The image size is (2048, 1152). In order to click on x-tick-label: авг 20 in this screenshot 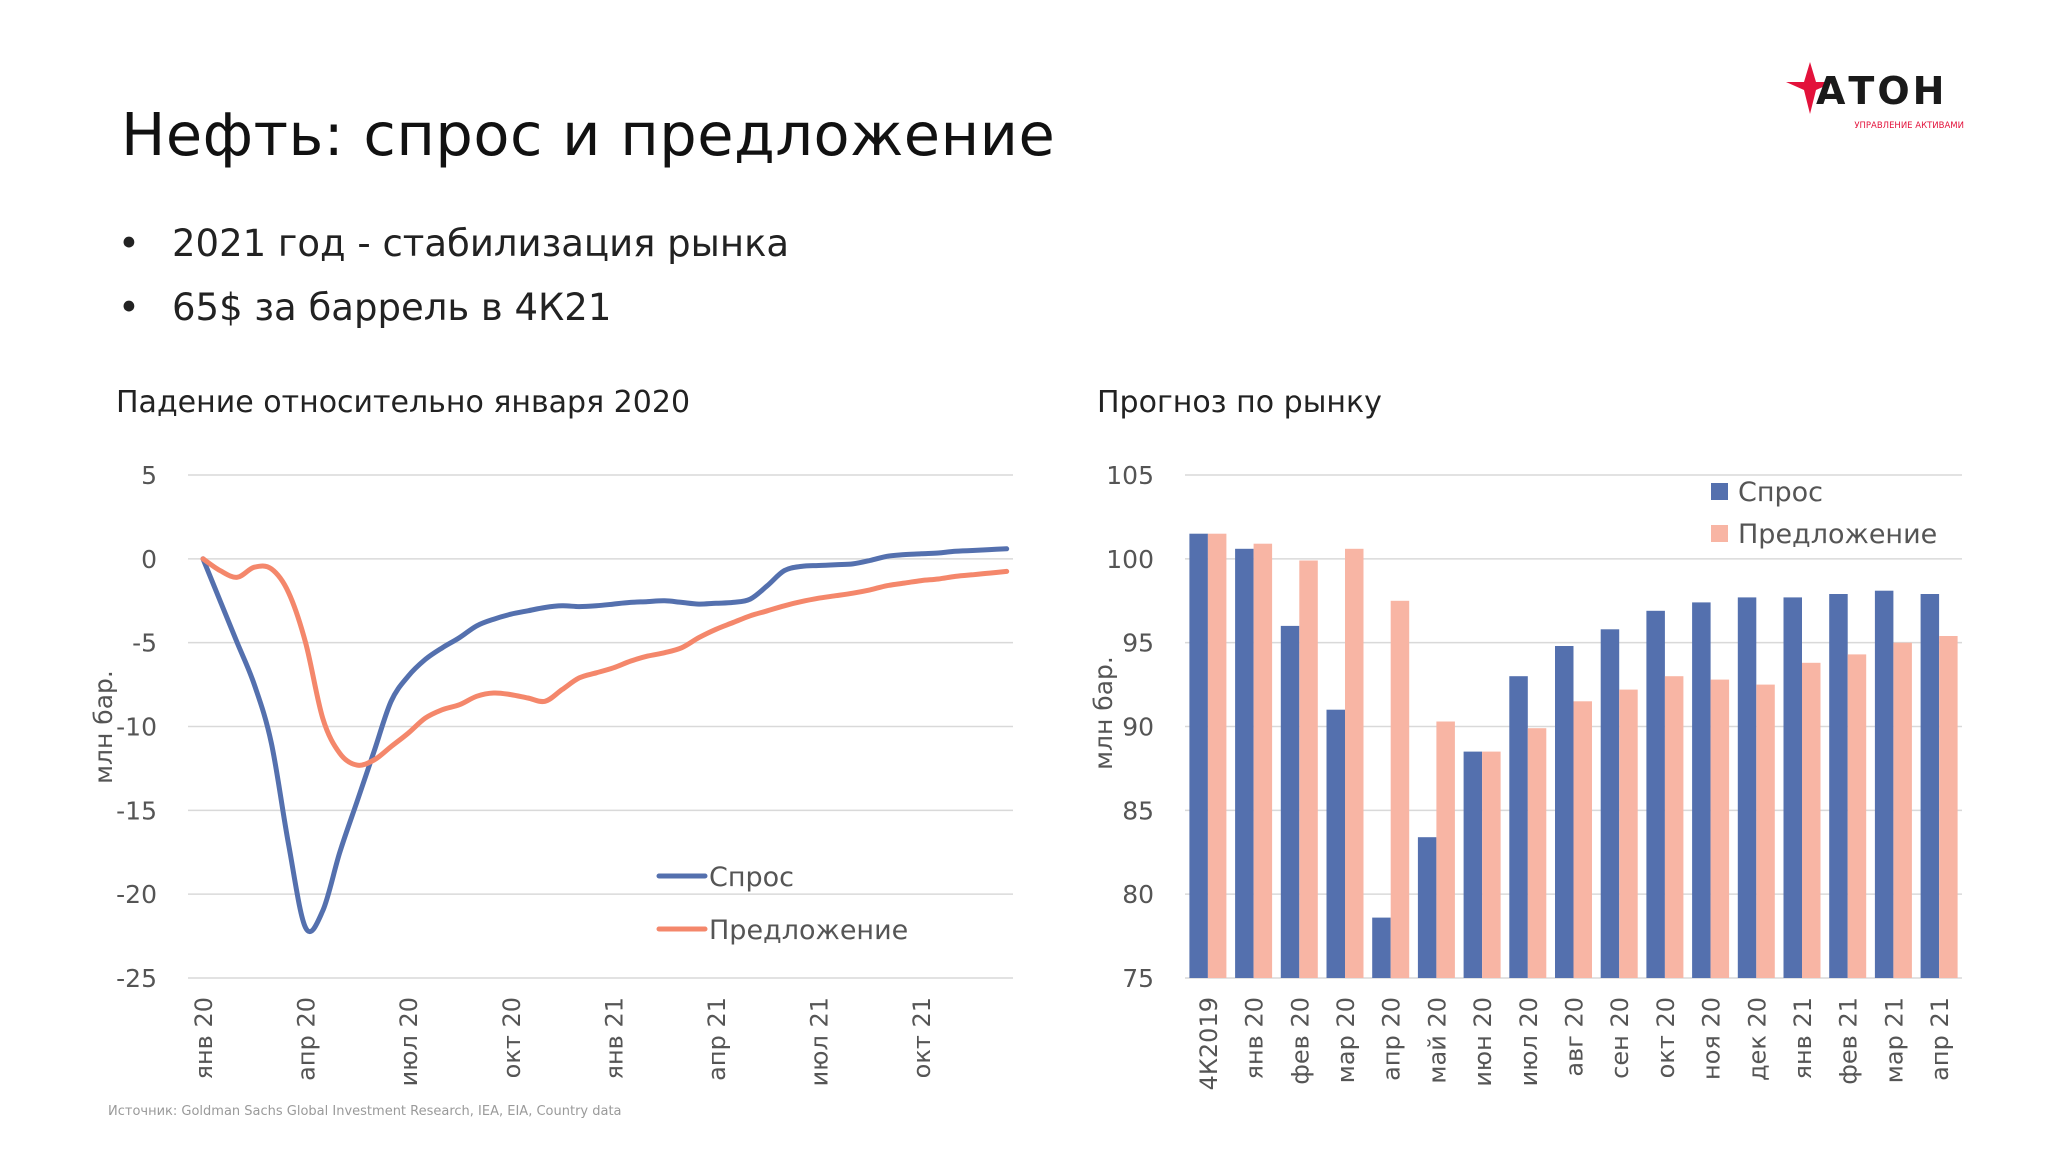, I will do `click(1575, 1037)`.